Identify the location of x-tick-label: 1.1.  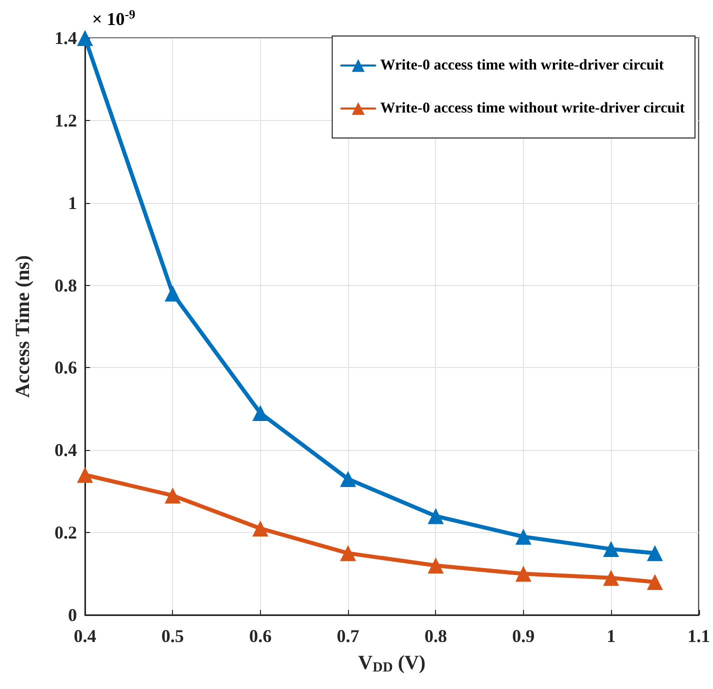
(699, 636).